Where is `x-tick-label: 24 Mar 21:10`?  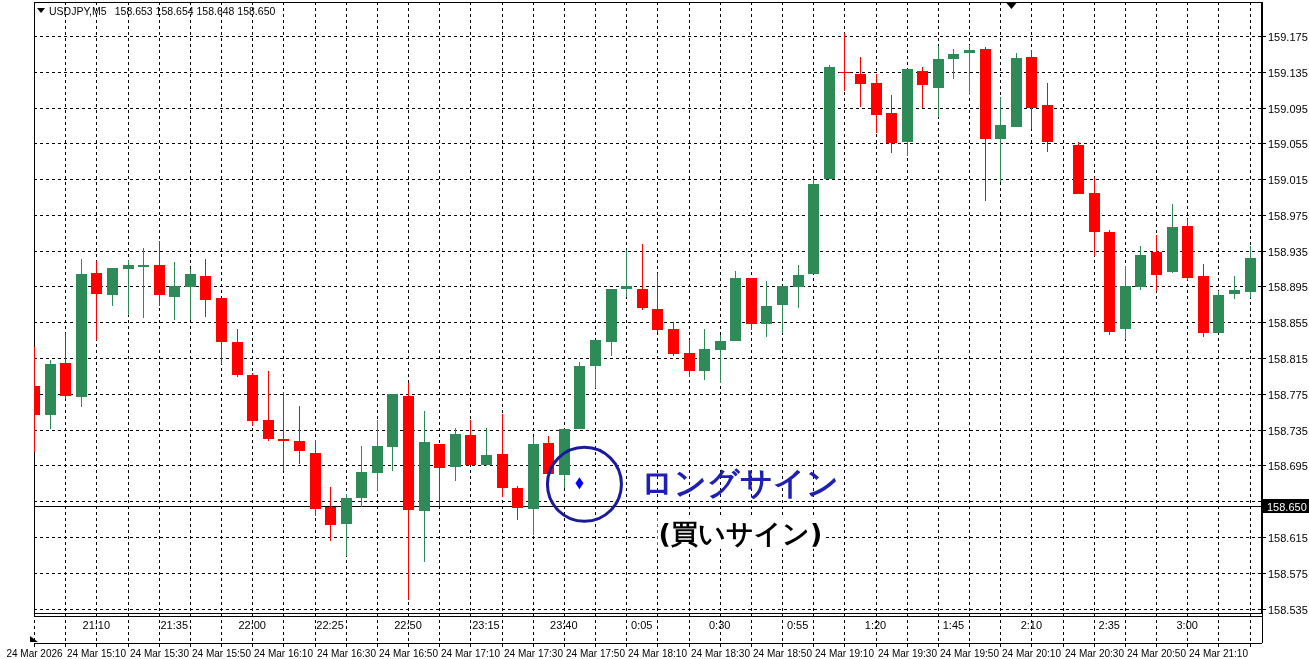
x-tick-label: 24 Mar 21:10 is located at coordinates (1219, 653).